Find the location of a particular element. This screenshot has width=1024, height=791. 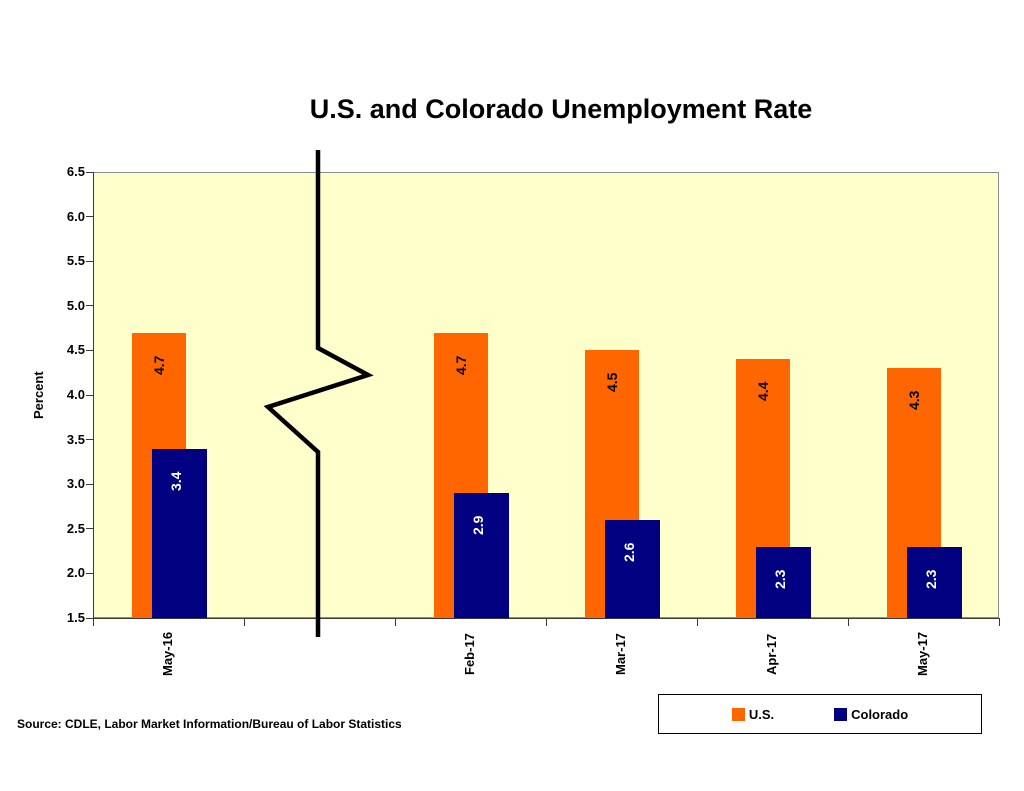

y-axis-line is located at coordinates (93, 395).